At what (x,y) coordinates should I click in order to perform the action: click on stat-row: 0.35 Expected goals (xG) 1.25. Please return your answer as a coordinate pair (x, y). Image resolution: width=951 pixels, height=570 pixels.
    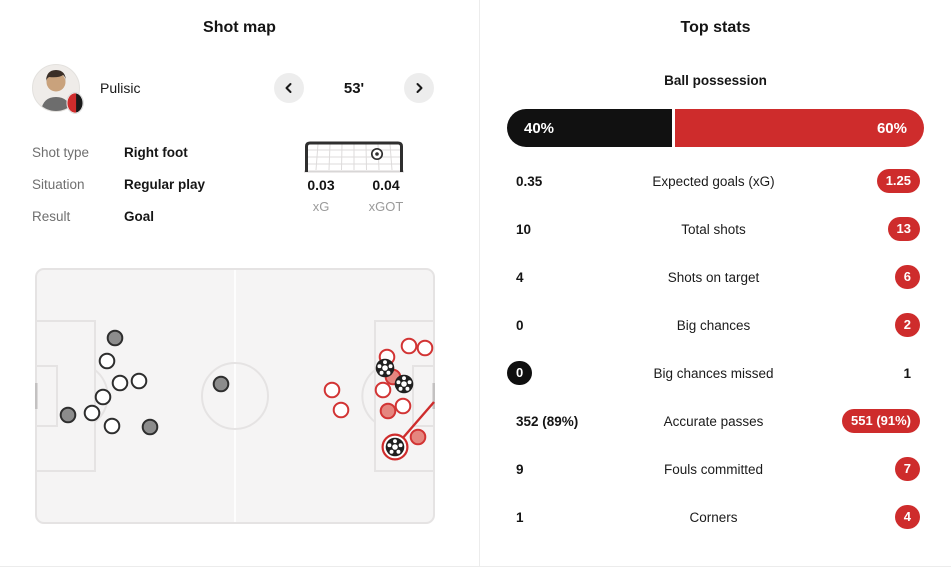
    Looking at the image, I should click on (713, 181).